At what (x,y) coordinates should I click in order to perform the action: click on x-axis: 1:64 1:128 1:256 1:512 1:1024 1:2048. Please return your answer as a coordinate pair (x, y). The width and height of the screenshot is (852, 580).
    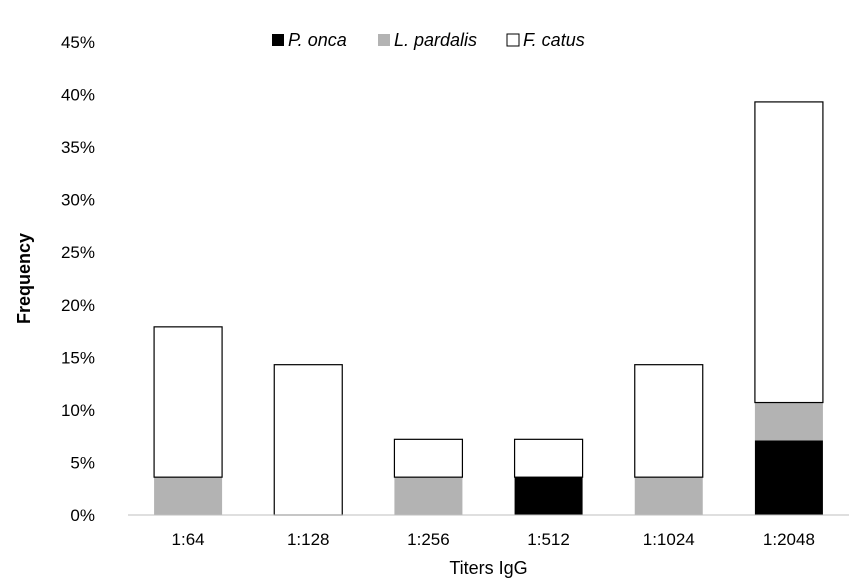
    Looking at the image, I should click on (493, 539).